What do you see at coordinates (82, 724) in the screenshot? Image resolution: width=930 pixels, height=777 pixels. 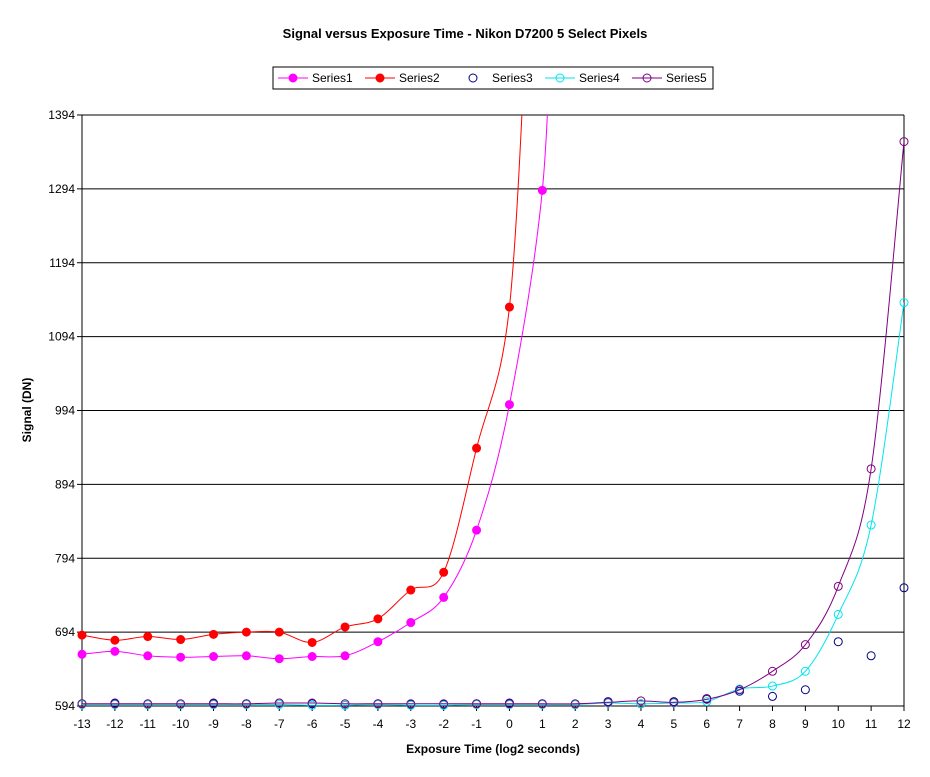 I see `x-tick-label: -13` at bounding box center [82, 724].